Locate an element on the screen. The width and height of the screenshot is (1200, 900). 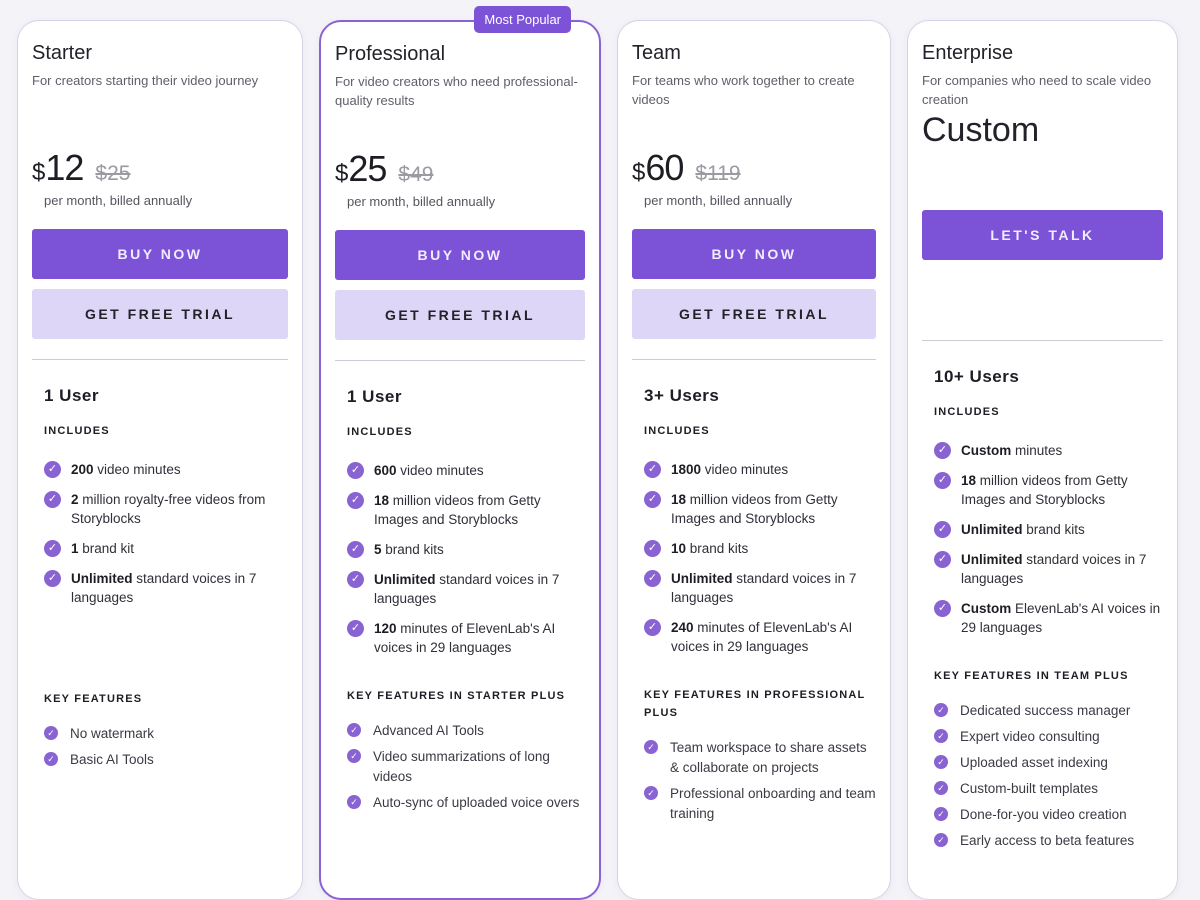
plan-price: $60 $119 is located at coordinates (754, 167).